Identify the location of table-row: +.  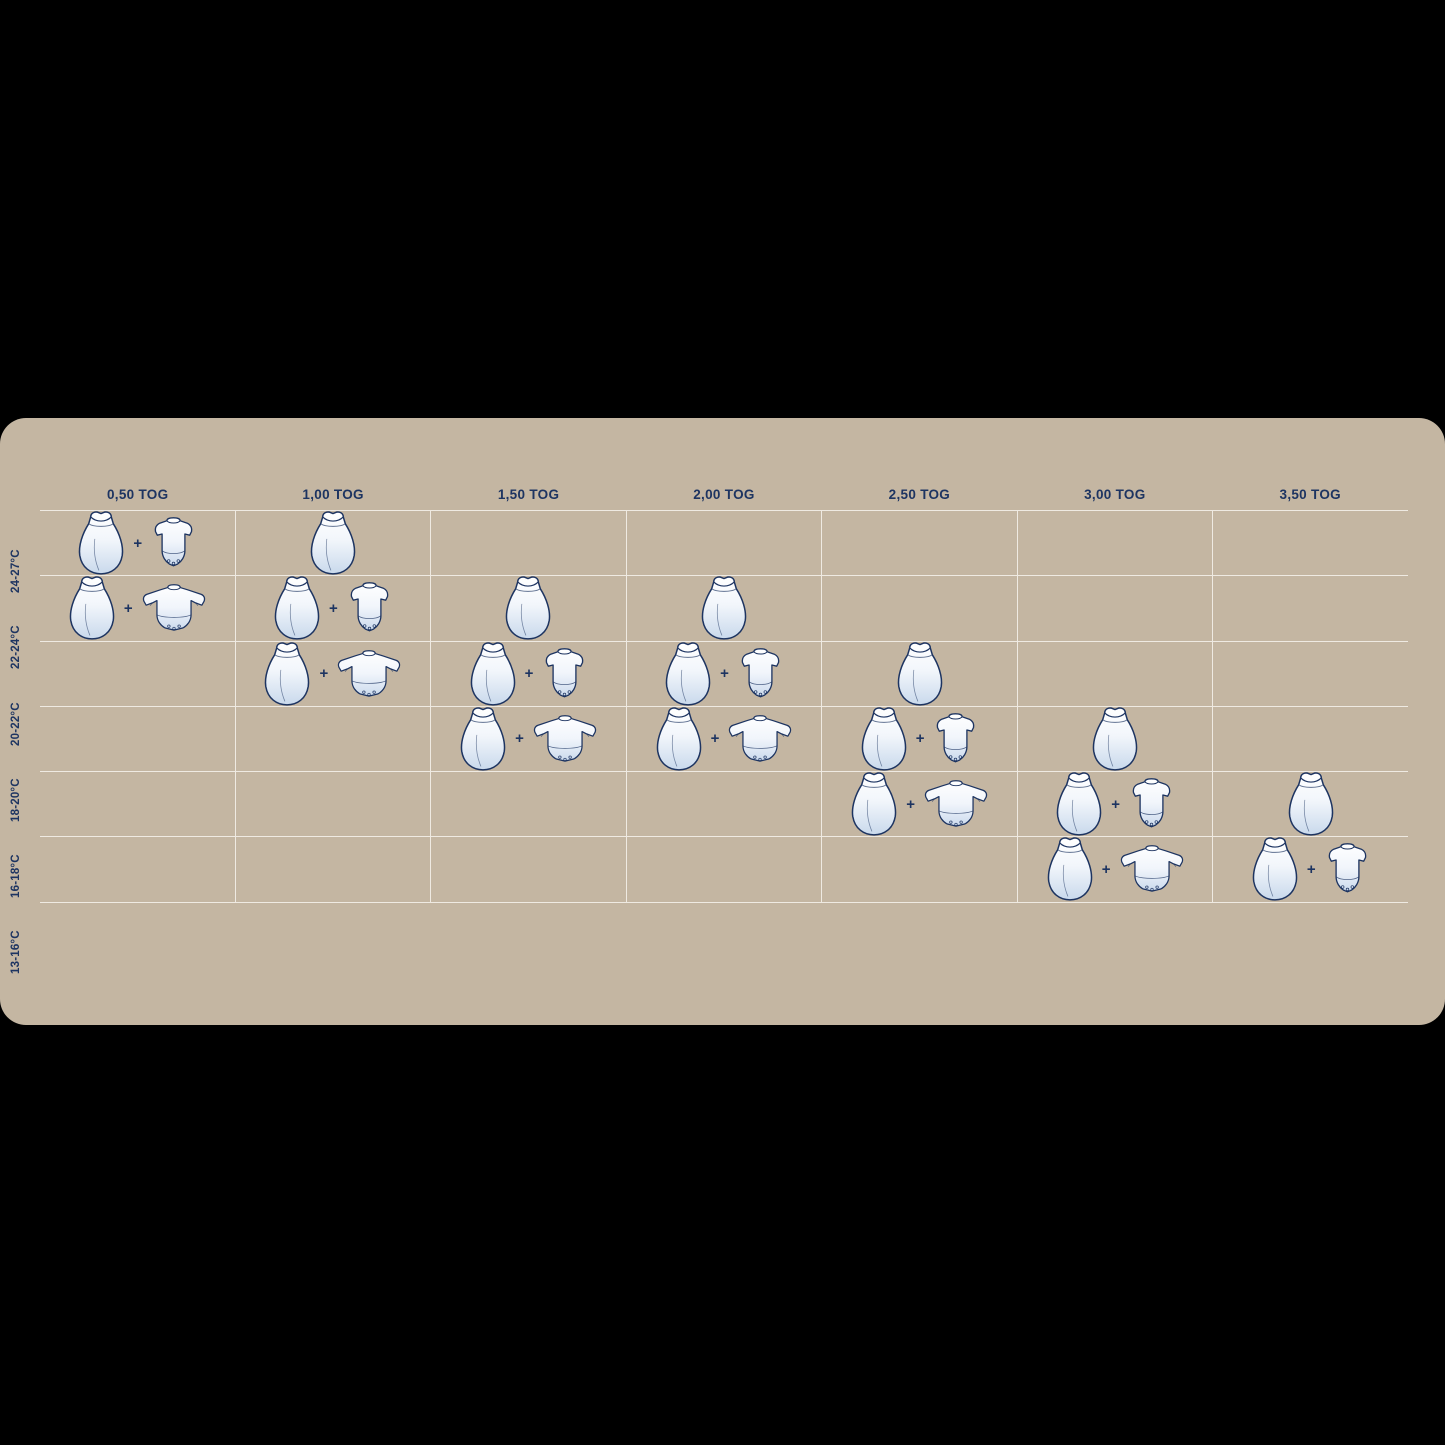
(724, 543).